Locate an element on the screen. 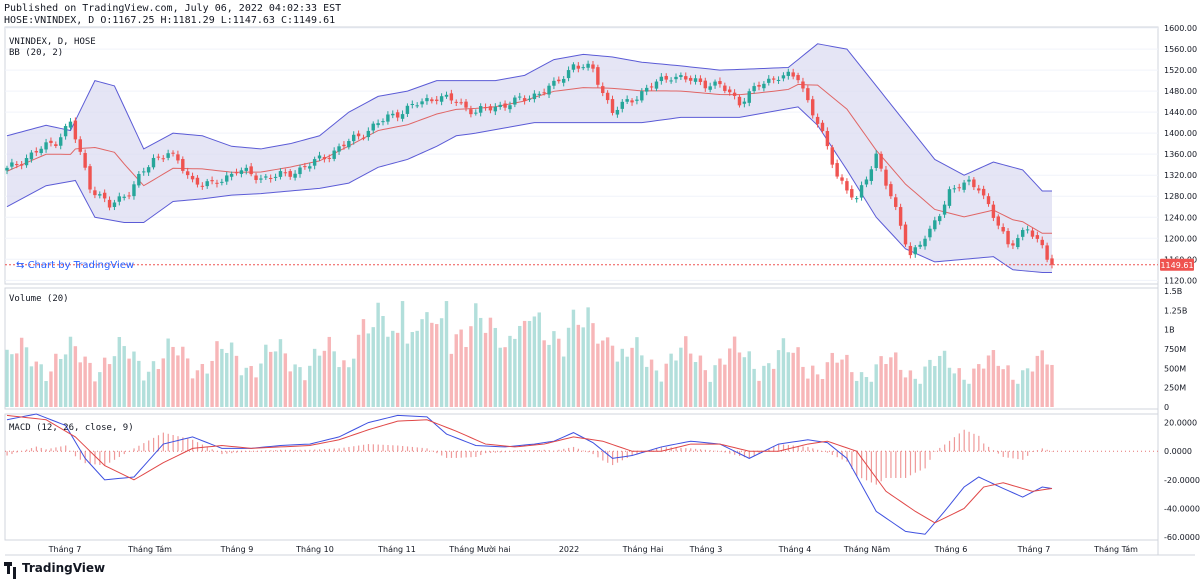 This screenshot has height=579, width=1200. footer-brand: TradingView is located at coordinates (64, 568).